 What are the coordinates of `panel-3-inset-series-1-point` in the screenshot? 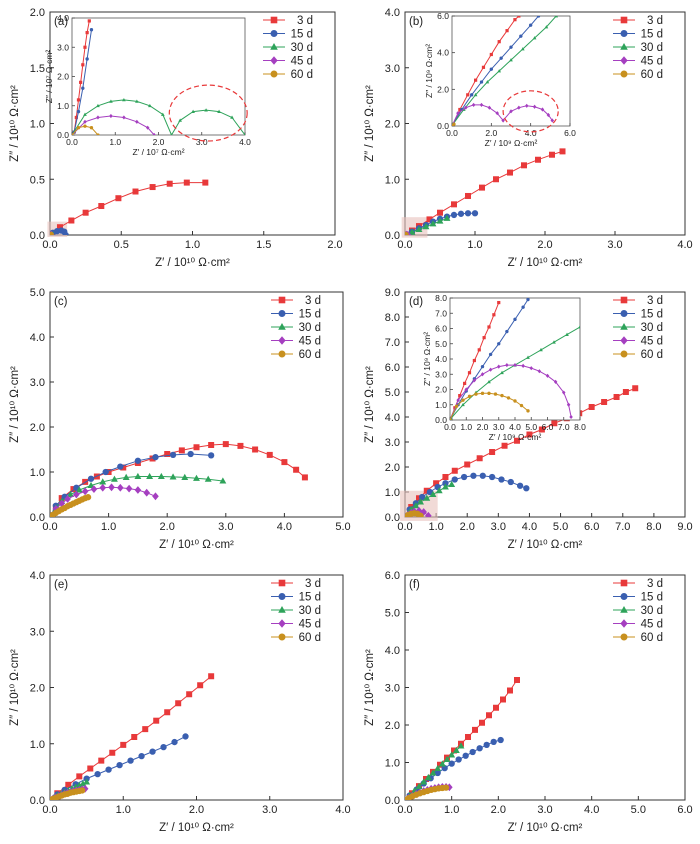 It's located at (515, 319).